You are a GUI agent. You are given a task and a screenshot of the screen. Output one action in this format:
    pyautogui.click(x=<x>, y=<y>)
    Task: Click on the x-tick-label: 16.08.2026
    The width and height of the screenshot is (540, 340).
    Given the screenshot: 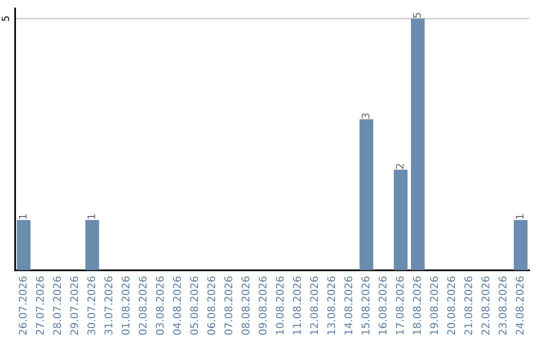 What is the action you would take?
    pyautogui.click(x=382, y=305)
    